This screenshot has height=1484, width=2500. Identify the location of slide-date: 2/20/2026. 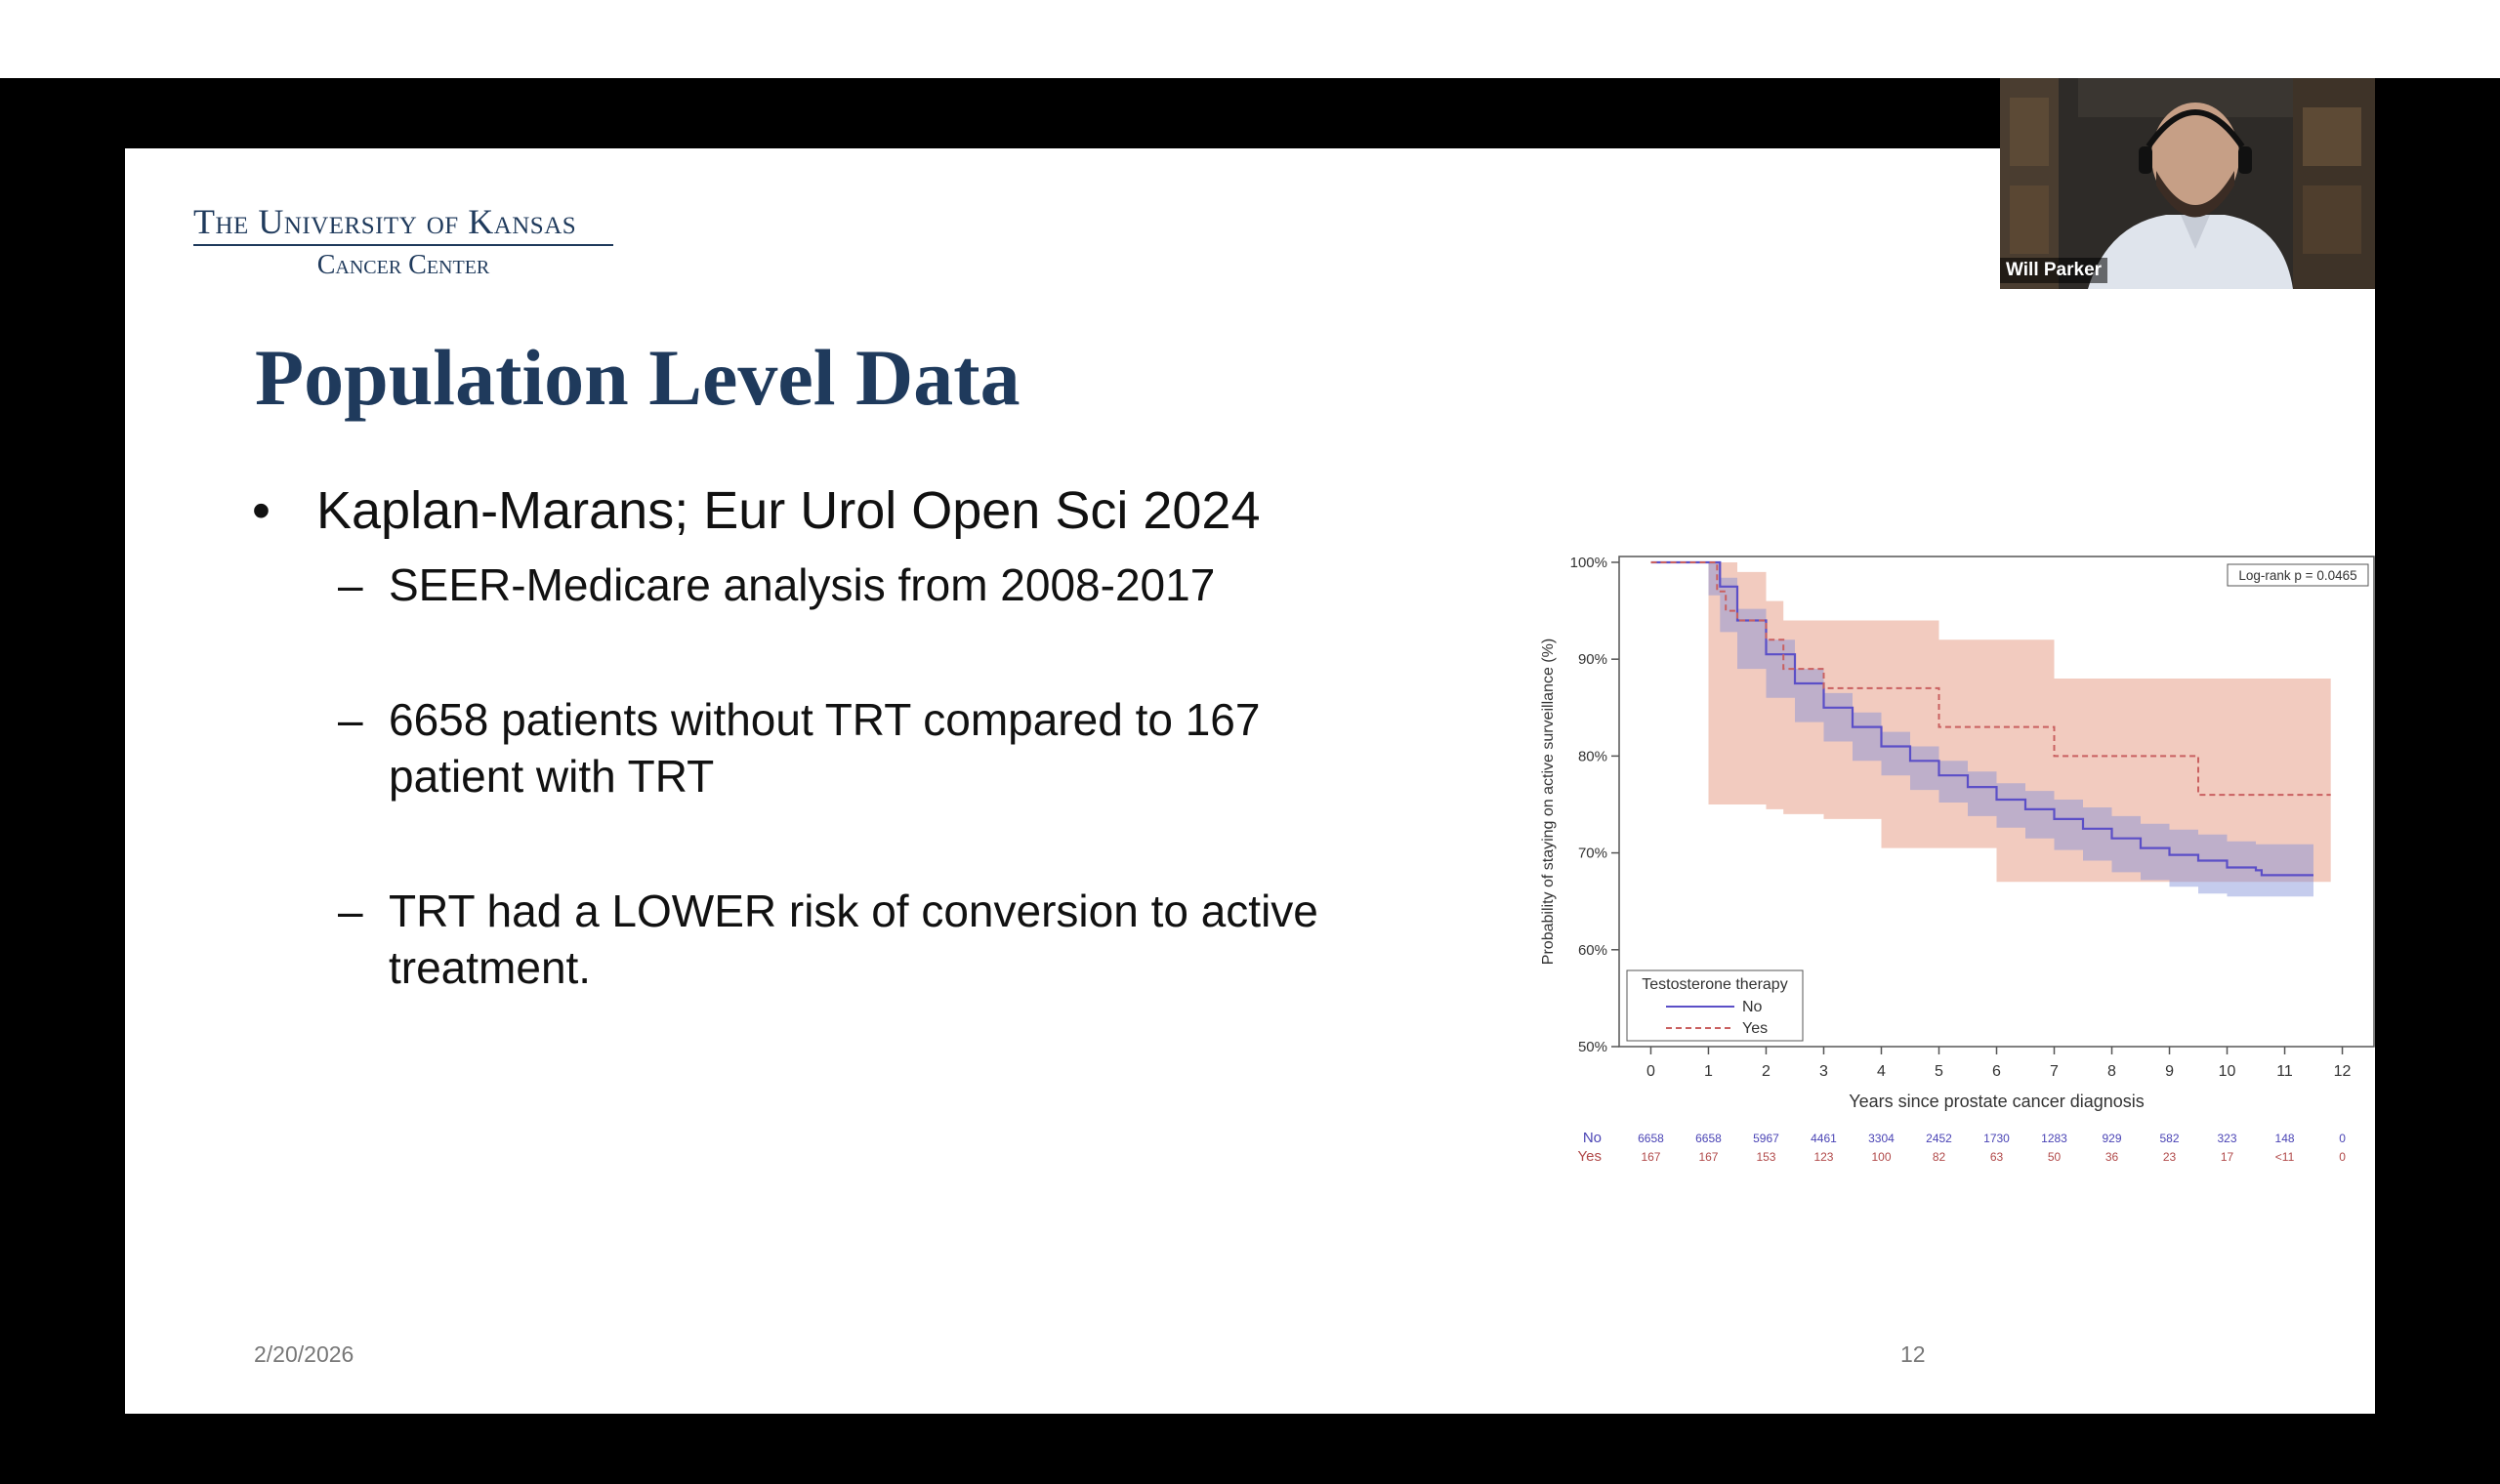
(304, 1354).